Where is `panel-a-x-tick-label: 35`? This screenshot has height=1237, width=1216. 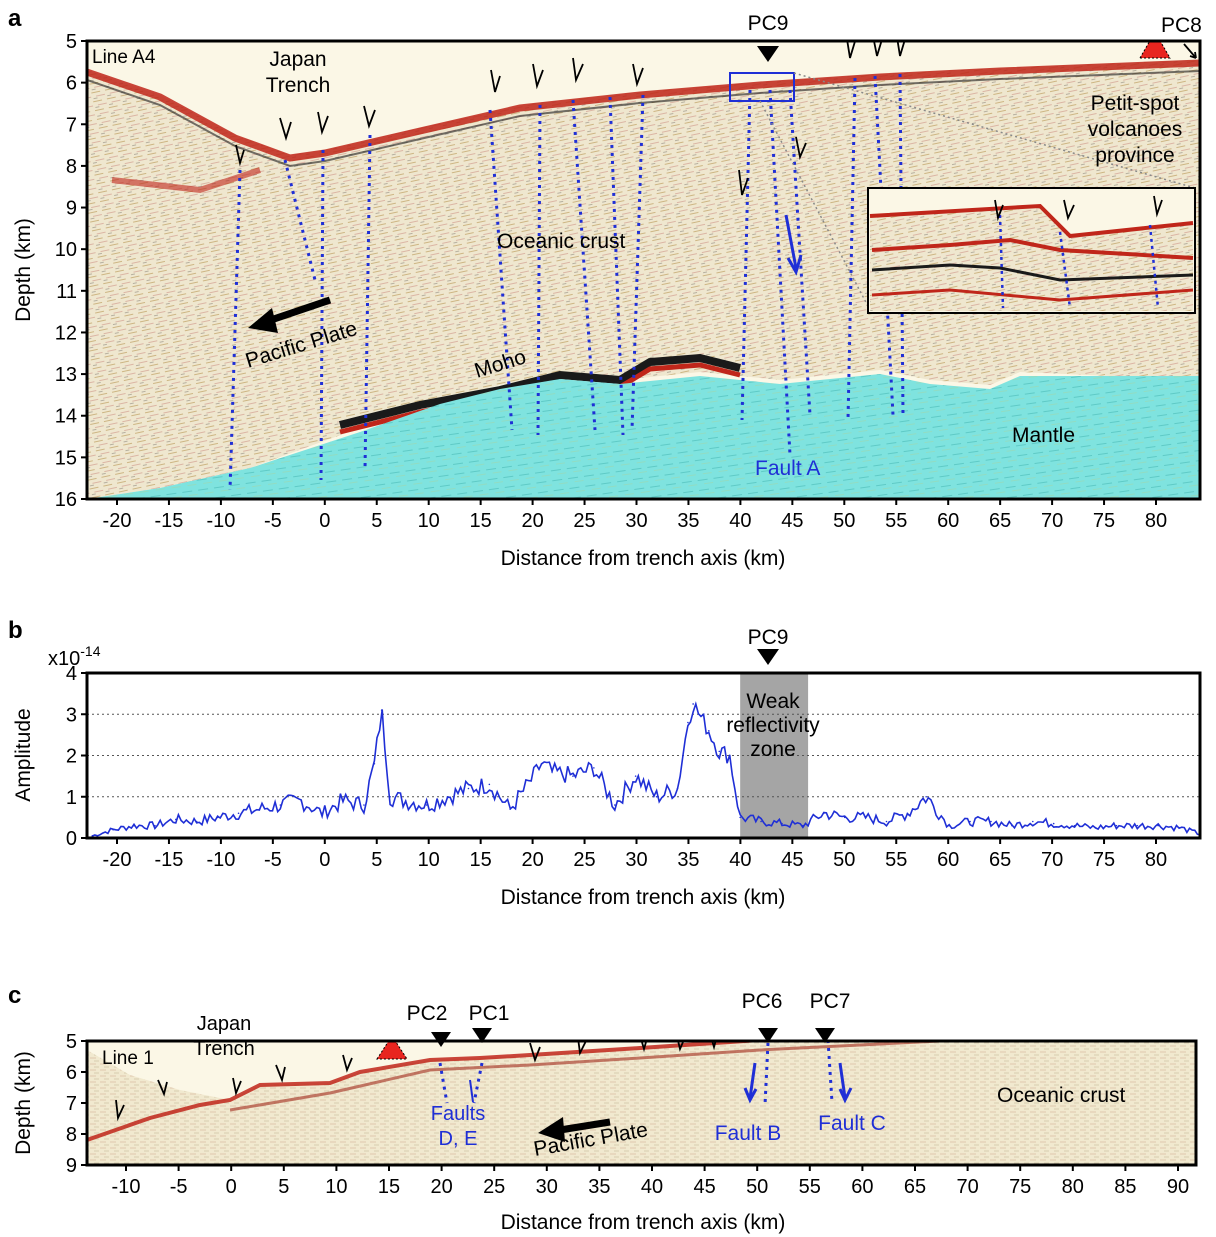 panel-a-x-tick-label: 35 is located at coordinates (688, 521).